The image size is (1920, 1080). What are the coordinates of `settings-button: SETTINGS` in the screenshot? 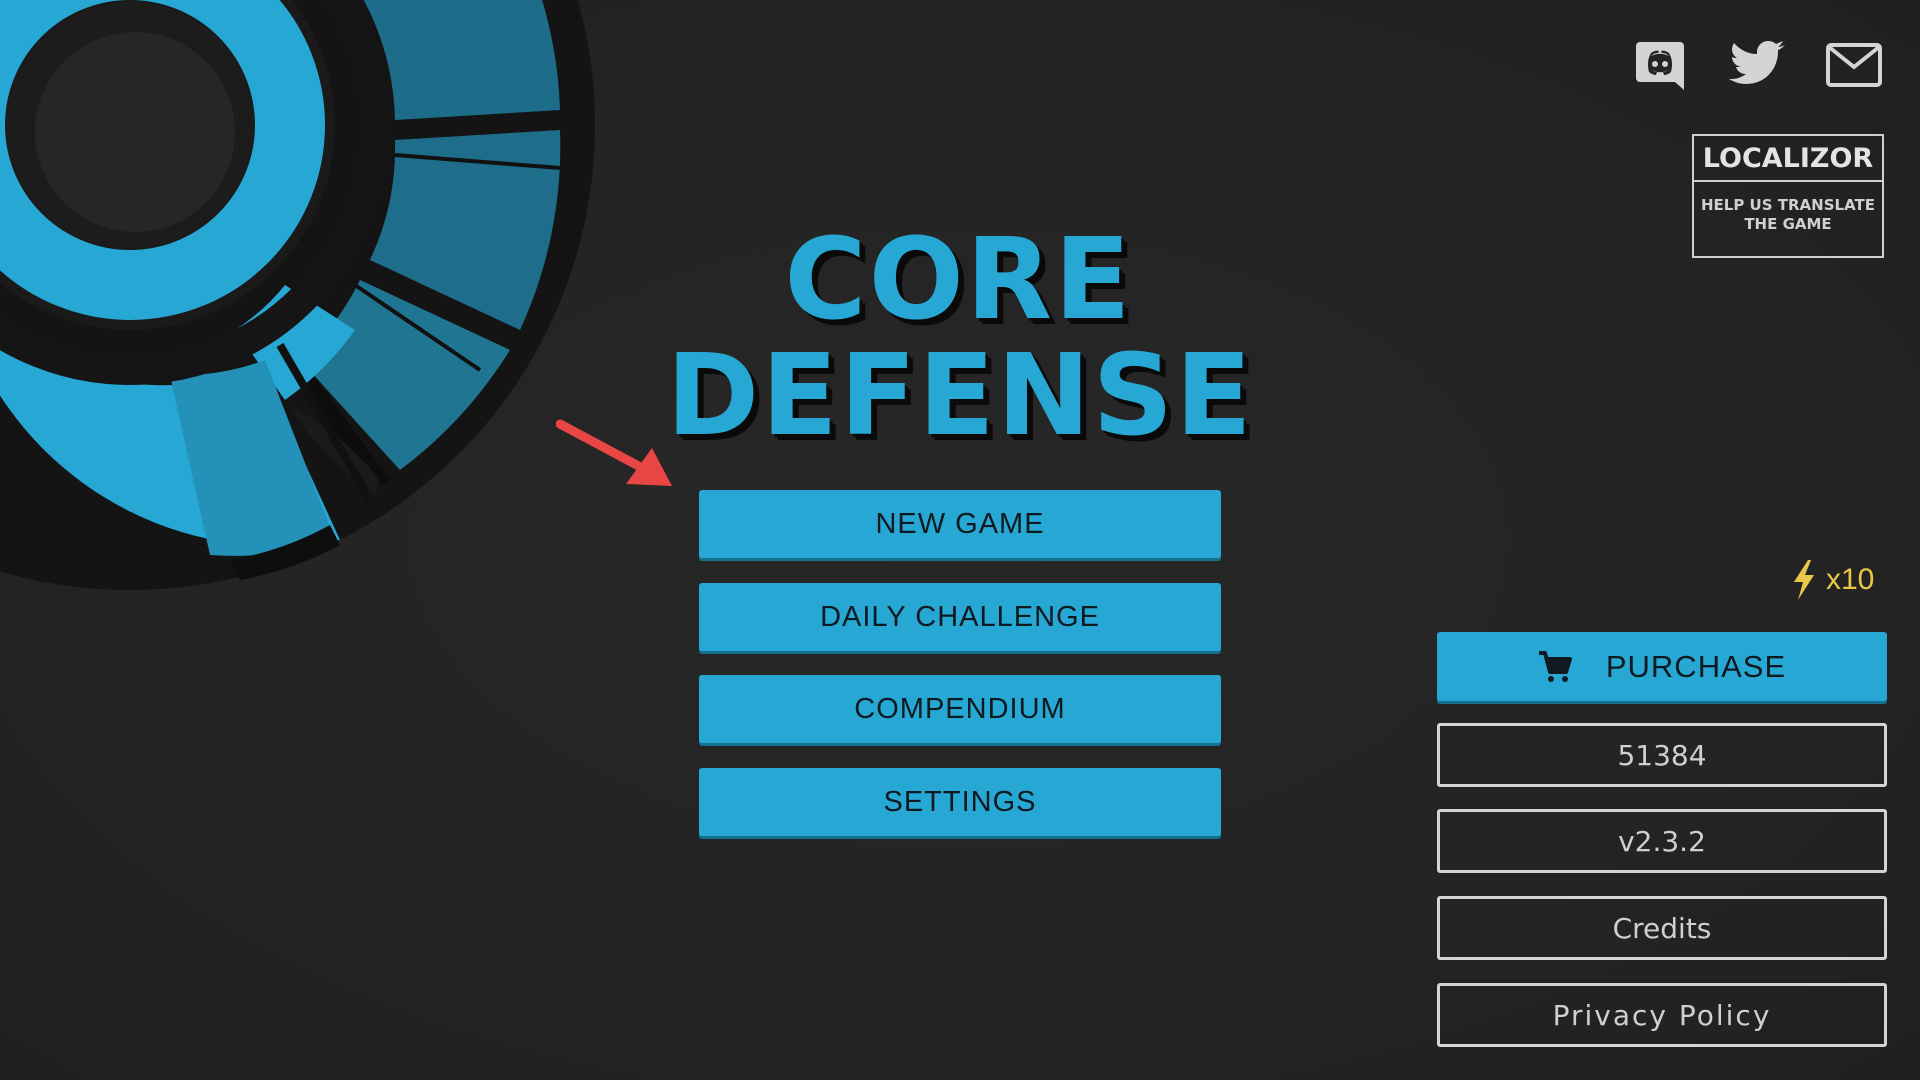 It's located at (960, 802).